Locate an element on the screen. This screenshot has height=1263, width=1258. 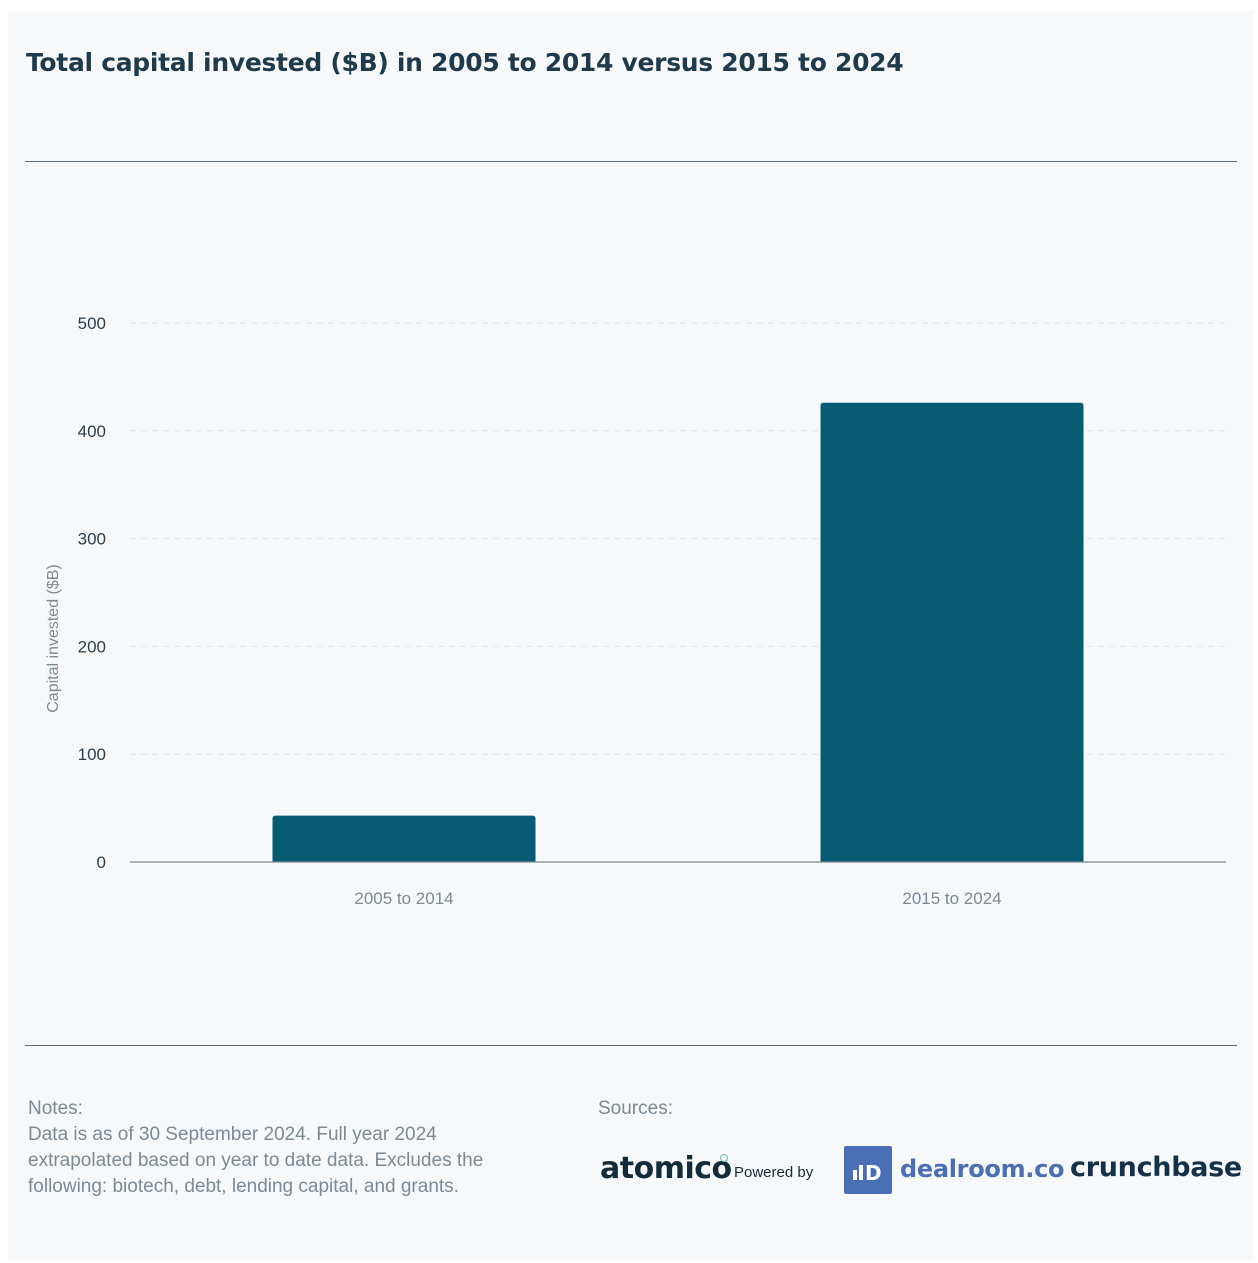
crunchbase-logo: crunchbase is located at coordinates (1156, 1167).